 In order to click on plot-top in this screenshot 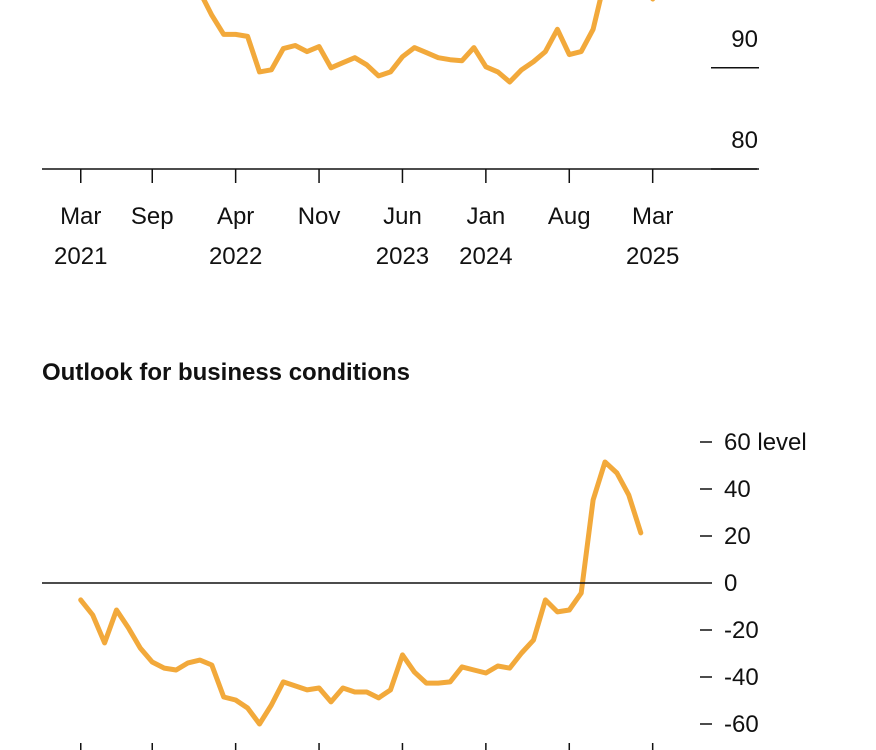, I will do `click(428, 42)`.